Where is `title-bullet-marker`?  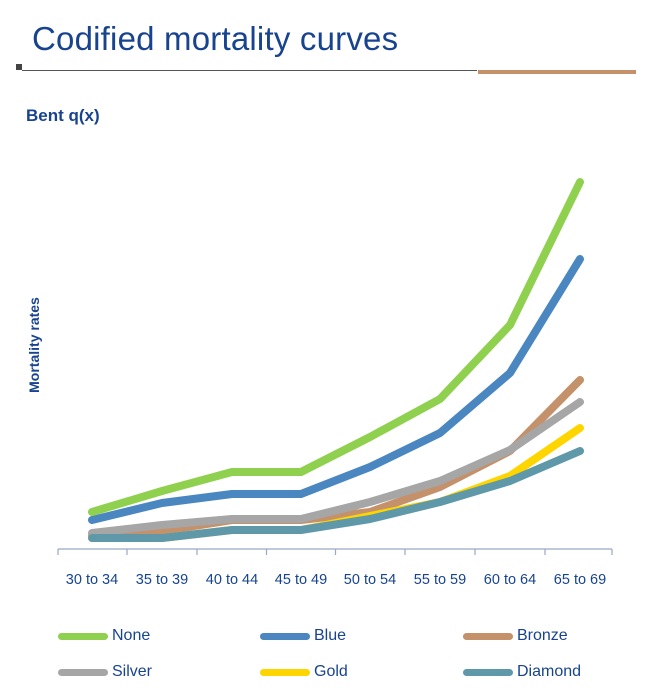
title-bullet-marker is located at coordinates (19, 67).